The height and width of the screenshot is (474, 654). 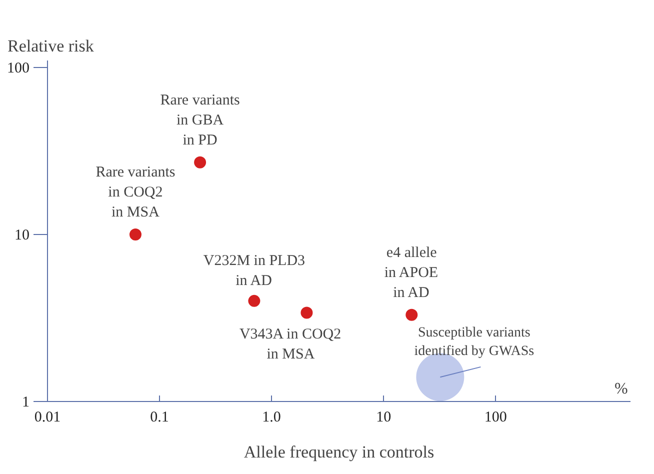 I want to click on y-tick-label: 100, so click(x=18, y=68).